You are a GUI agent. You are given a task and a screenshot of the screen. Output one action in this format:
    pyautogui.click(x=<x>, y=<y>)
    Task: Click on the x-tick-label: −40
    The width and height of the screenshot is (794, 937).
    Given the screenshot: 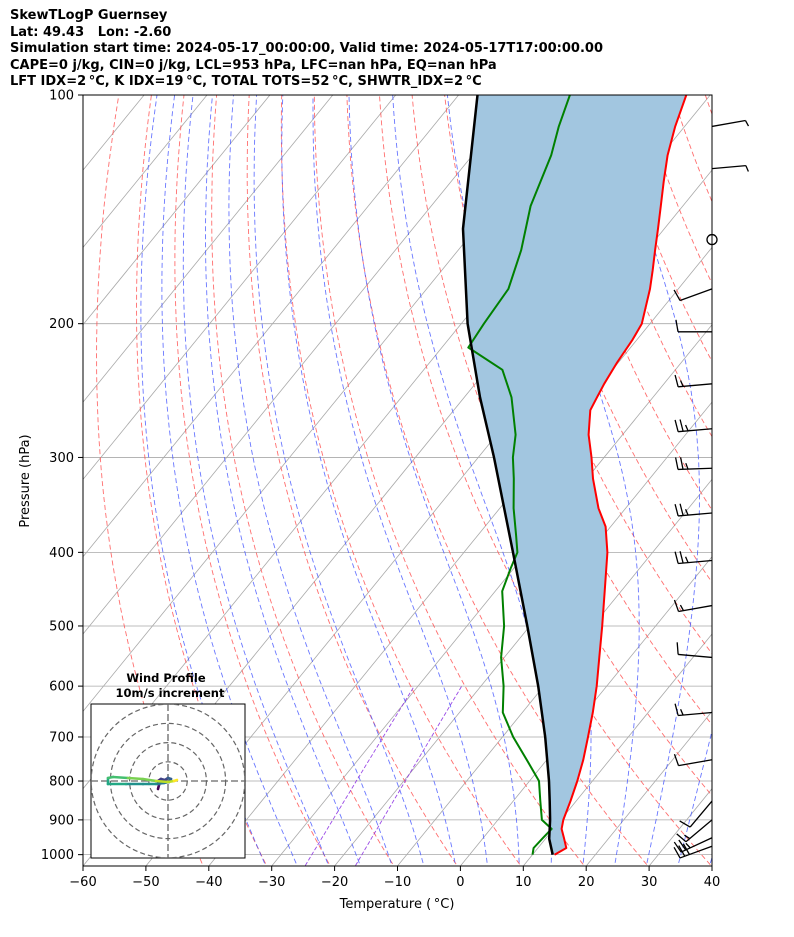 What is the action you would take?
    pyautogui.click(x=208, y=882)
    